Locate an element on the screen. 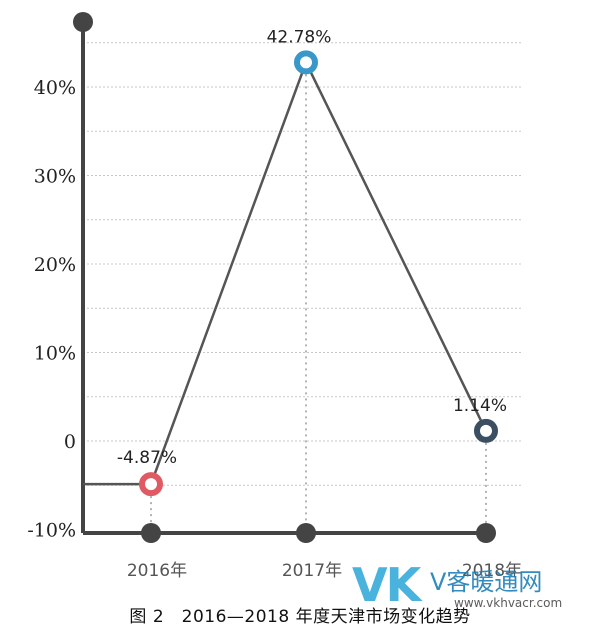 This screenshot has height=638, width=600. y-tick-label: 40% is located at coordinates (55, 88).